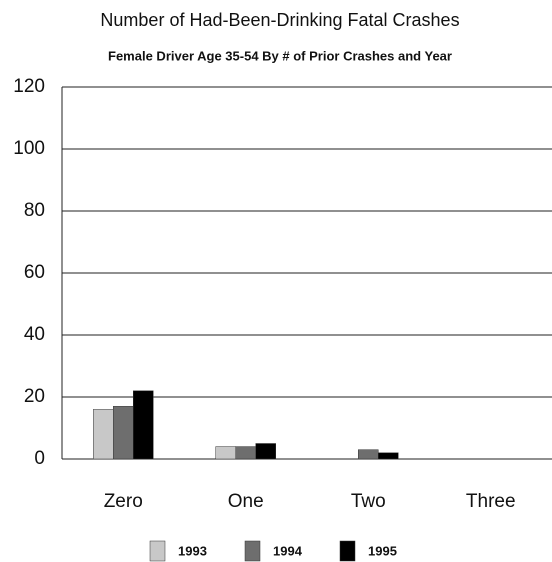 The image size is (552, 562). What do you see at coordinates (123, 501) in the screenshot?
I see `x-tick-label: Zero` at bounding box center [123, 501].